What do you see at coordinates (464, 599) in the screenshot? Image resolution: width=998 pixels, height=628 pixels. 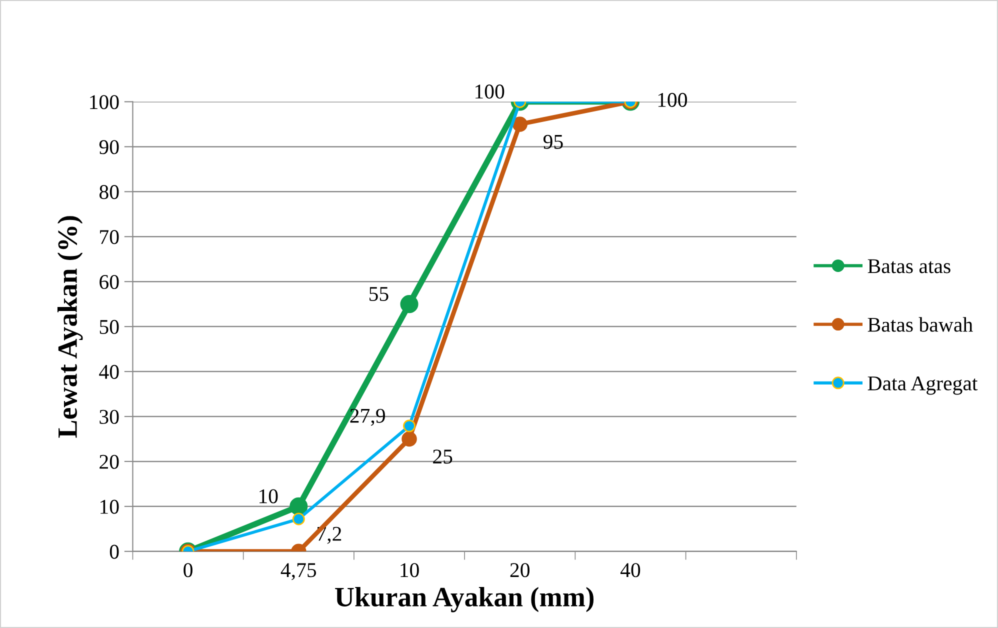 I see `x-axis-title: Ukuran Ayakan (mm)` at bounding box center [464, 599].